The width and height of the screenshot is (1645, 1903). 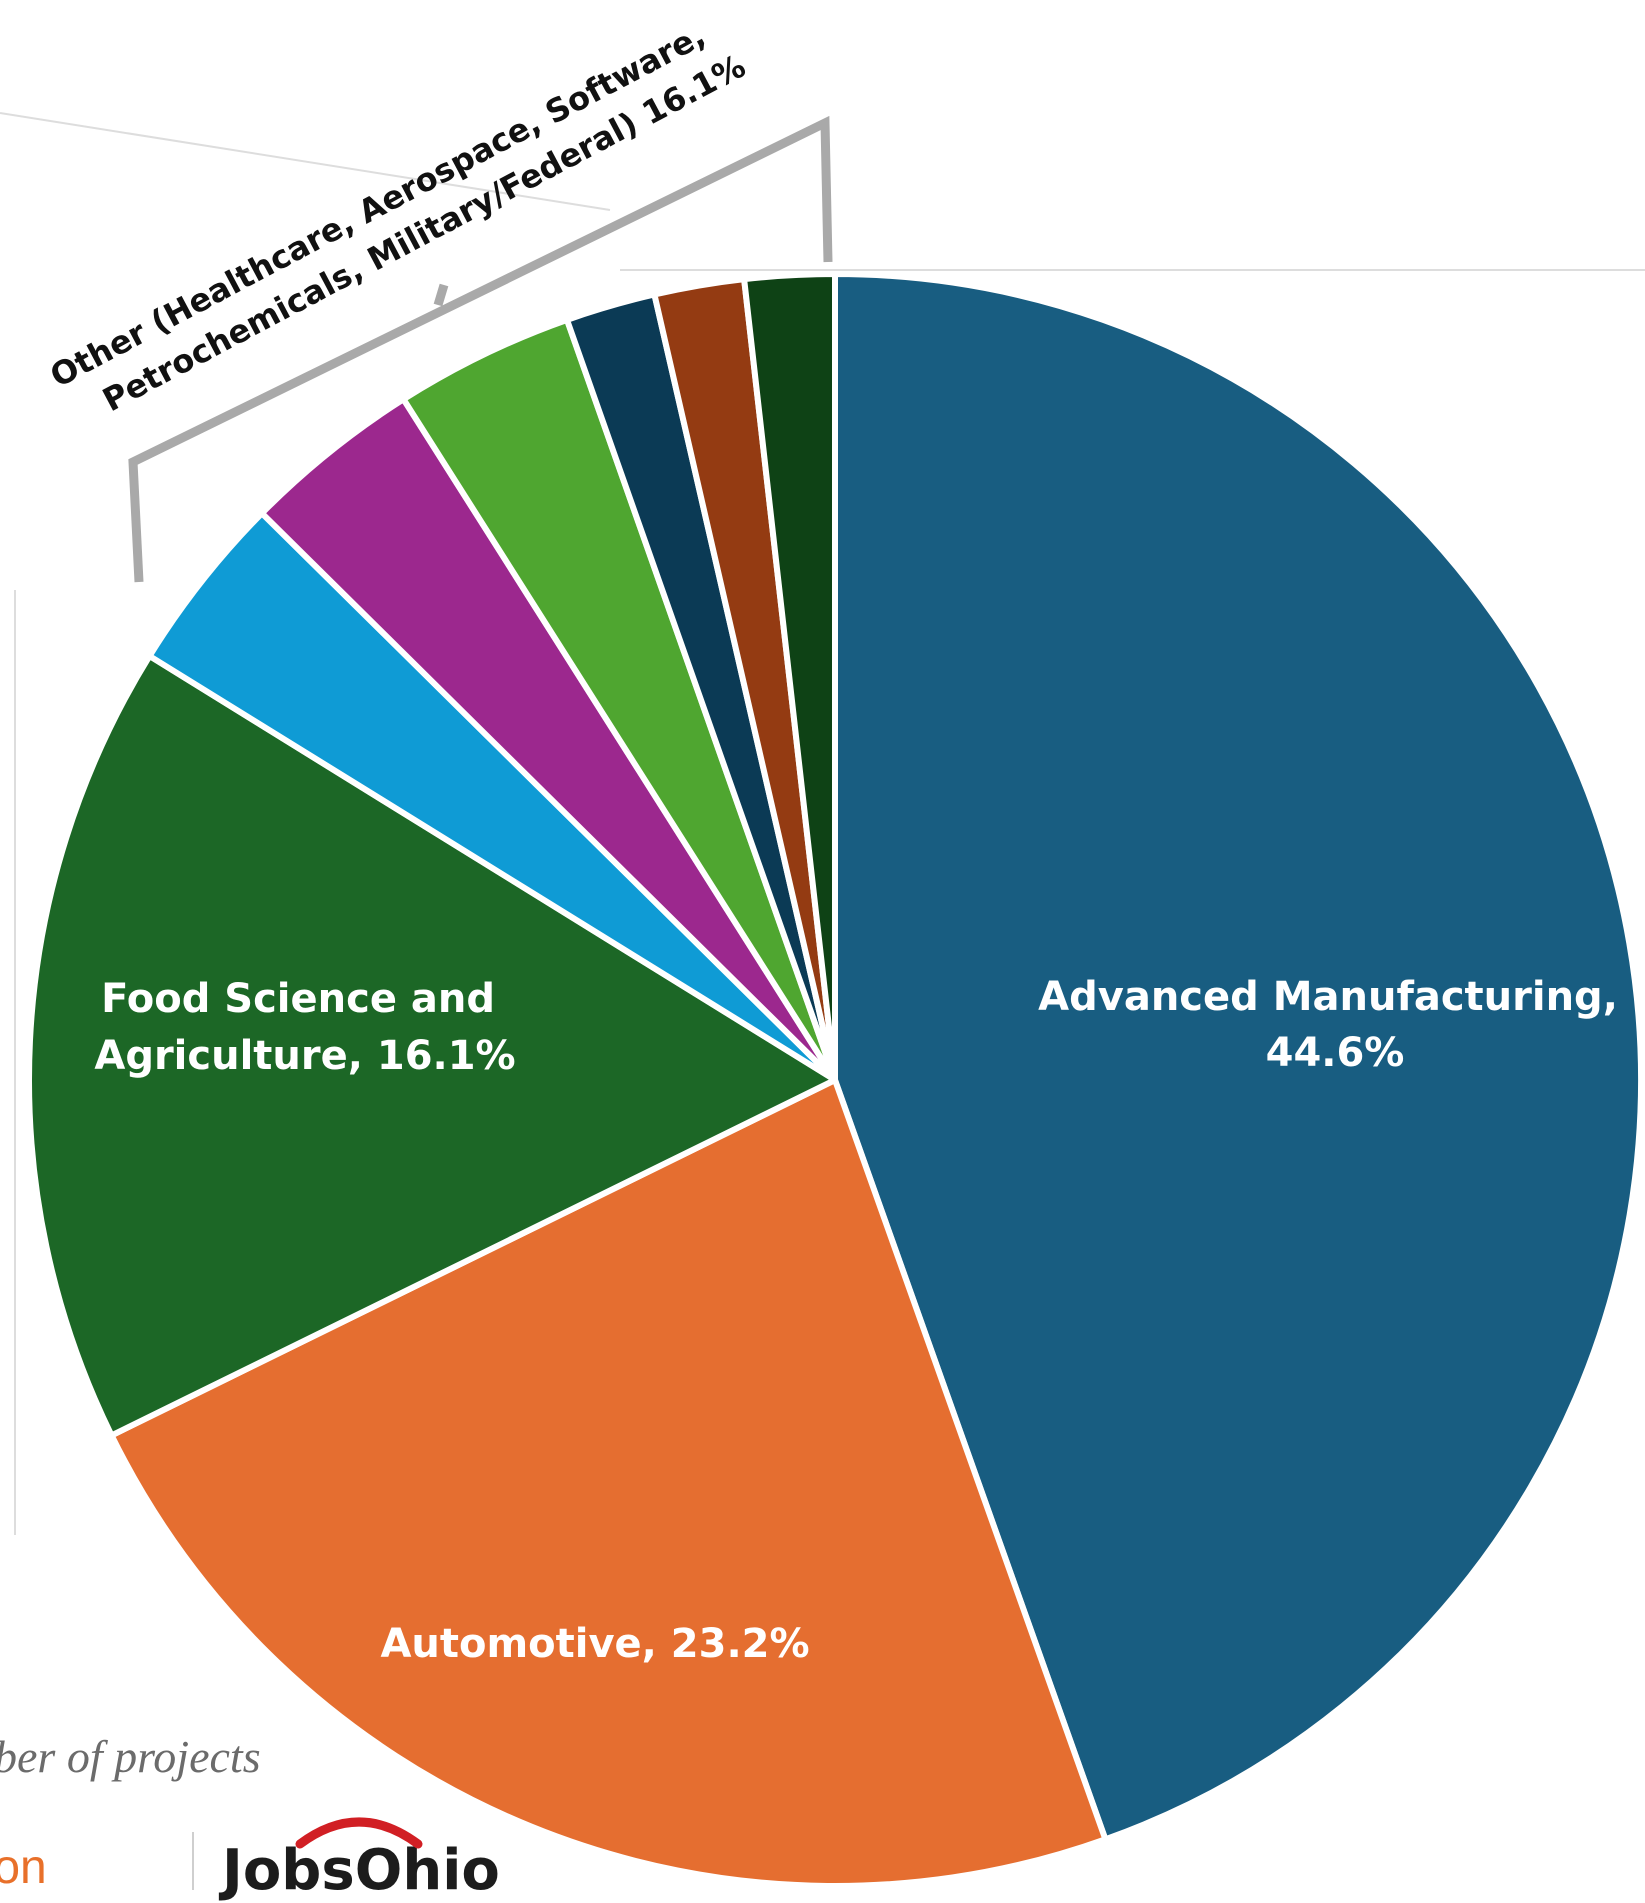 I want to click on footer-fragment: ton, so click(x=23, y=1867).